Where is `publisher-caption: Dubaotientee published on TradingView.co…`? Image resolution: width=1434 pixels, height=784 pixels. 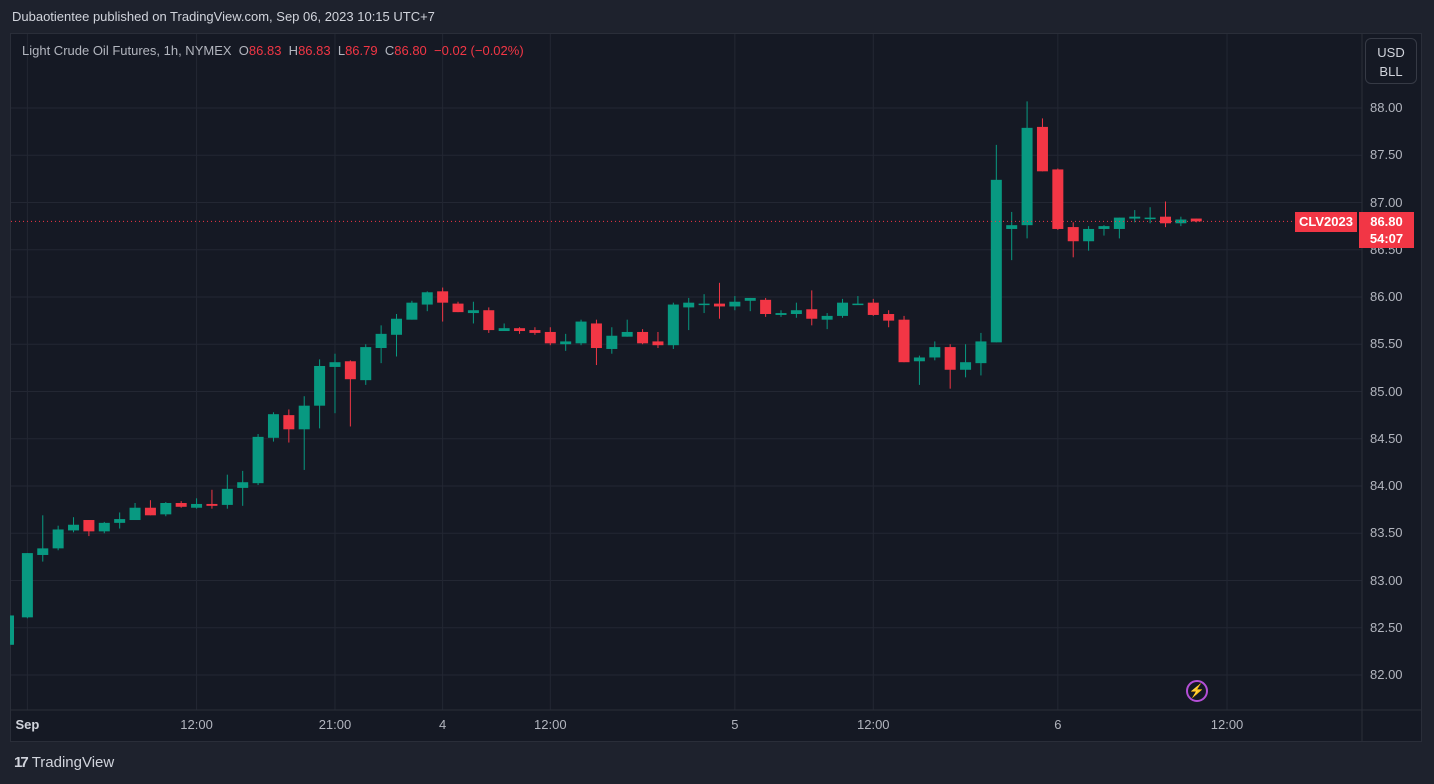 publisher-caption: Dubaotientee published on TradingView.co… is located at coordinates (223, 16).